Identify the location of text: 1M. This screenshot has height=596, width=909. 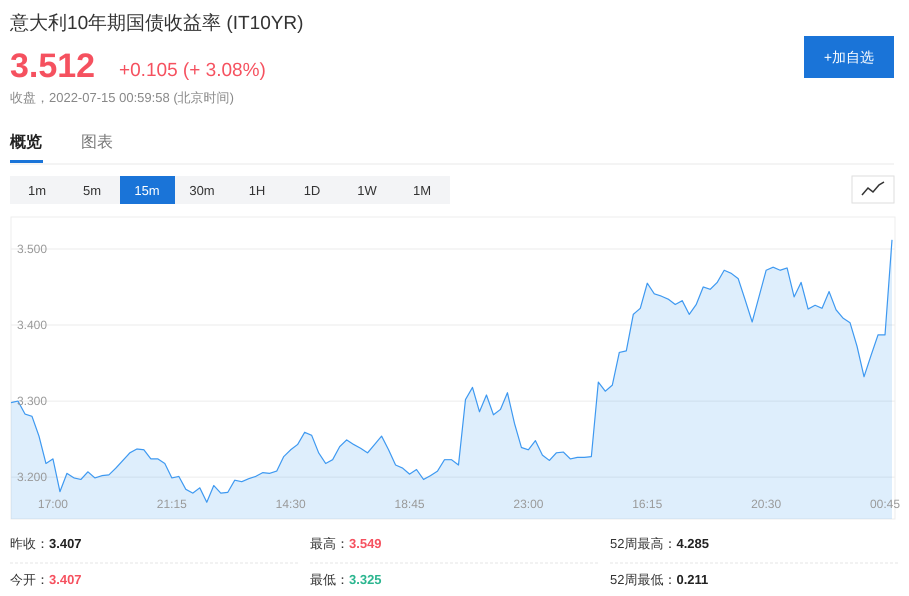
(422, 190).